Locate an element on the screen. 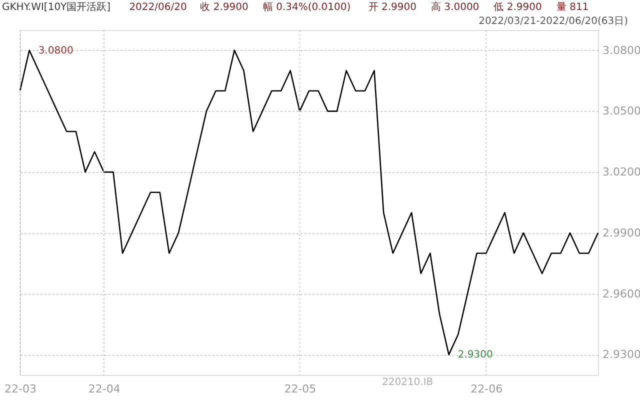 The image size is (640, 408). y-tick-label: 3.0500 is located at coordinates (621, 111).